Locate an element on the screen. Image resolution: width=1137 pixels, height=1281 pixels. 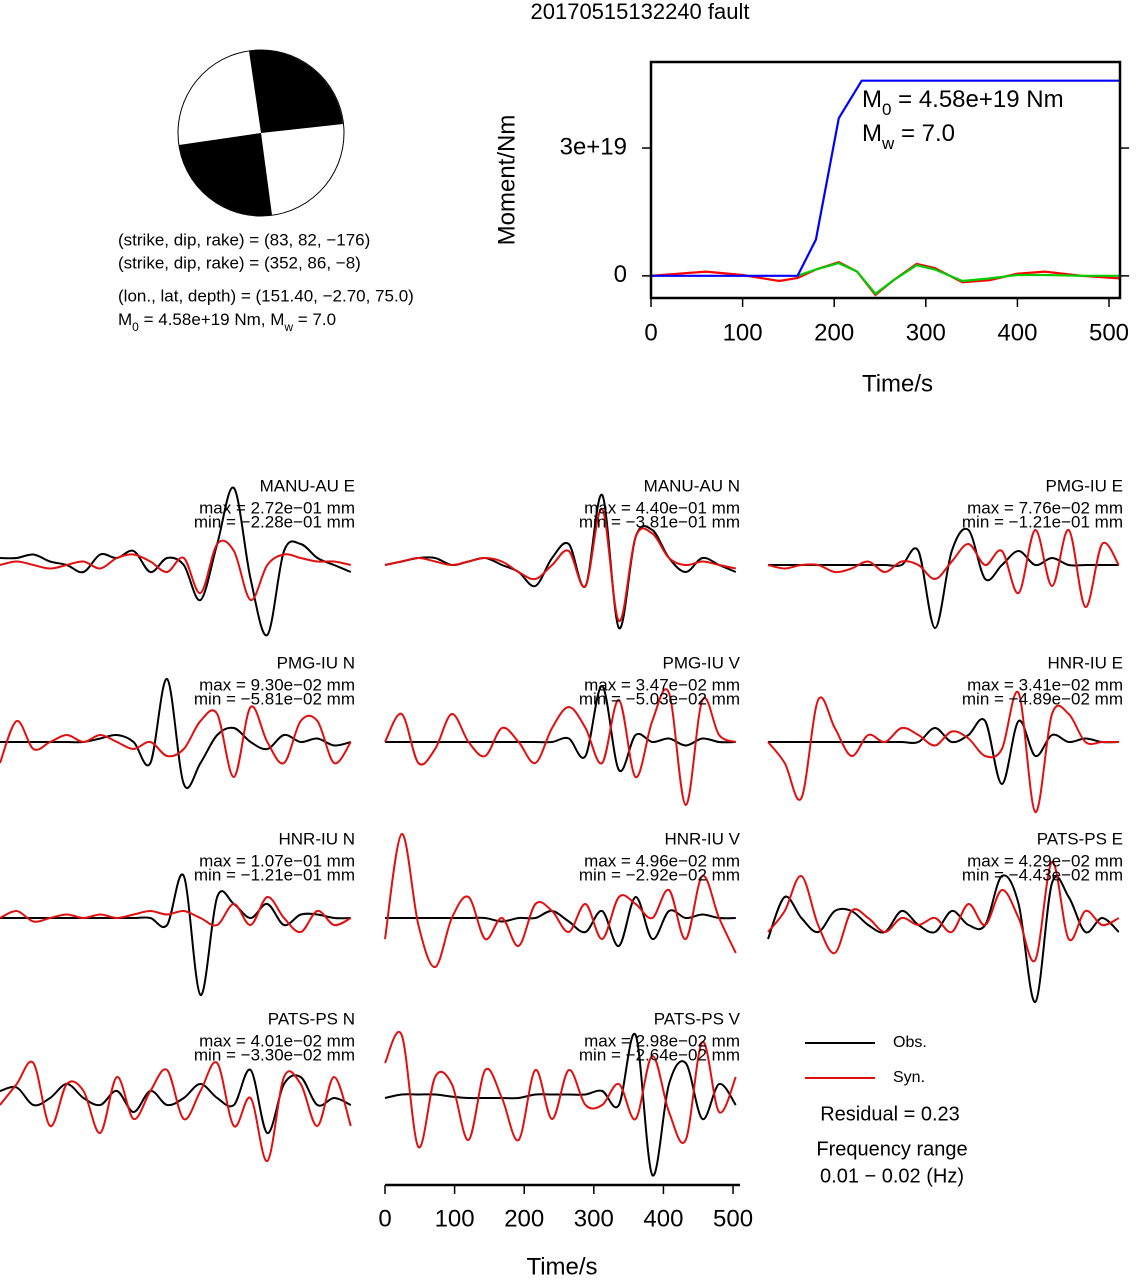
max-label: max = 3.47e−02 mm is located at coordinates (662, 684).